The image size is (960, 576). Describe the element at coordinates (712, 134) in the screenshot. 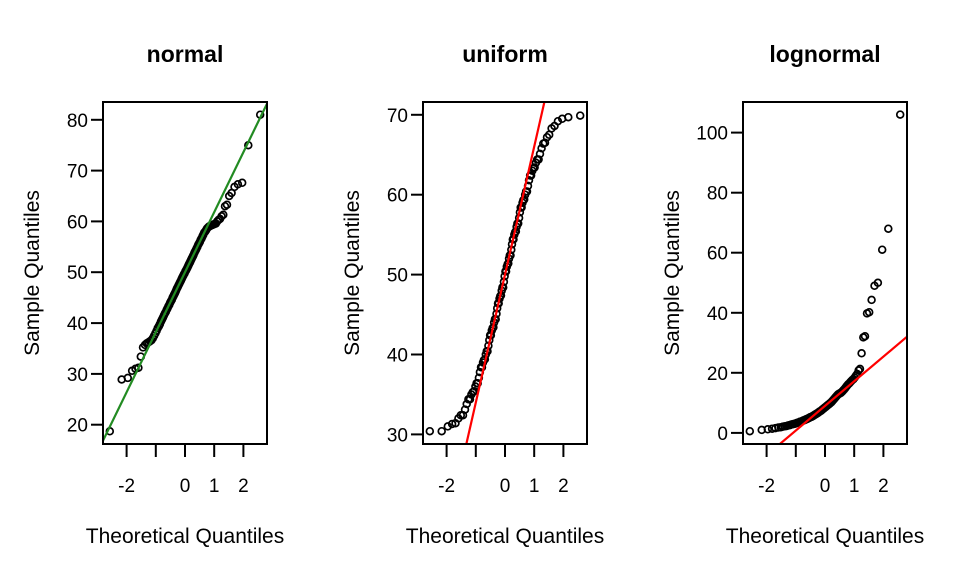

I see `y-tick-label: 100` at that location.